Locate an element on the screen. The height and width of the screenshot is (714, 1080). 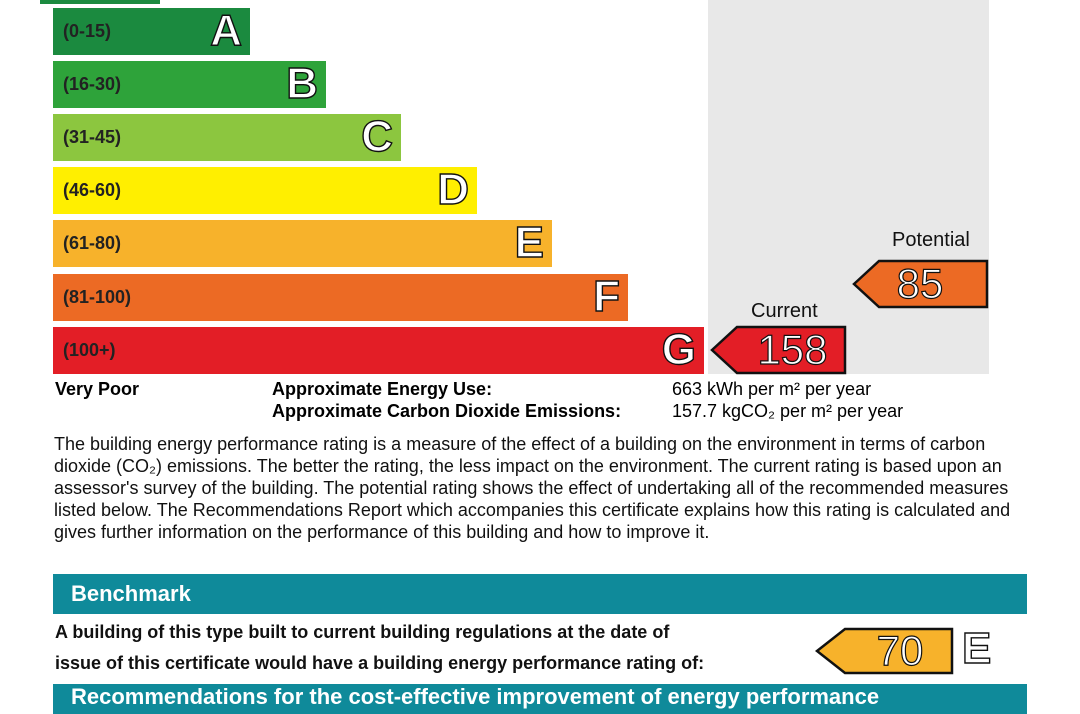
band-b: (16-30) B is located at coordinates (189, 83).